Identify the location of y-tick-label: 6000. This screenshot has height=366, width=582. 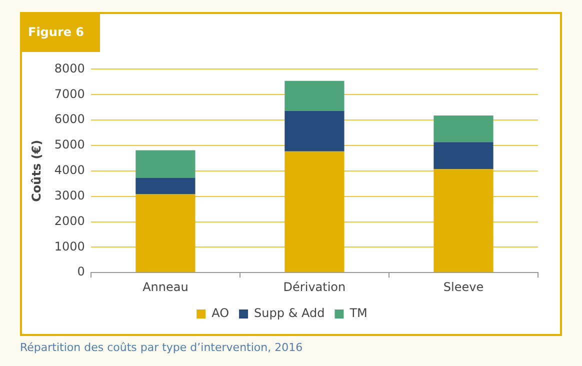
(69, 119).